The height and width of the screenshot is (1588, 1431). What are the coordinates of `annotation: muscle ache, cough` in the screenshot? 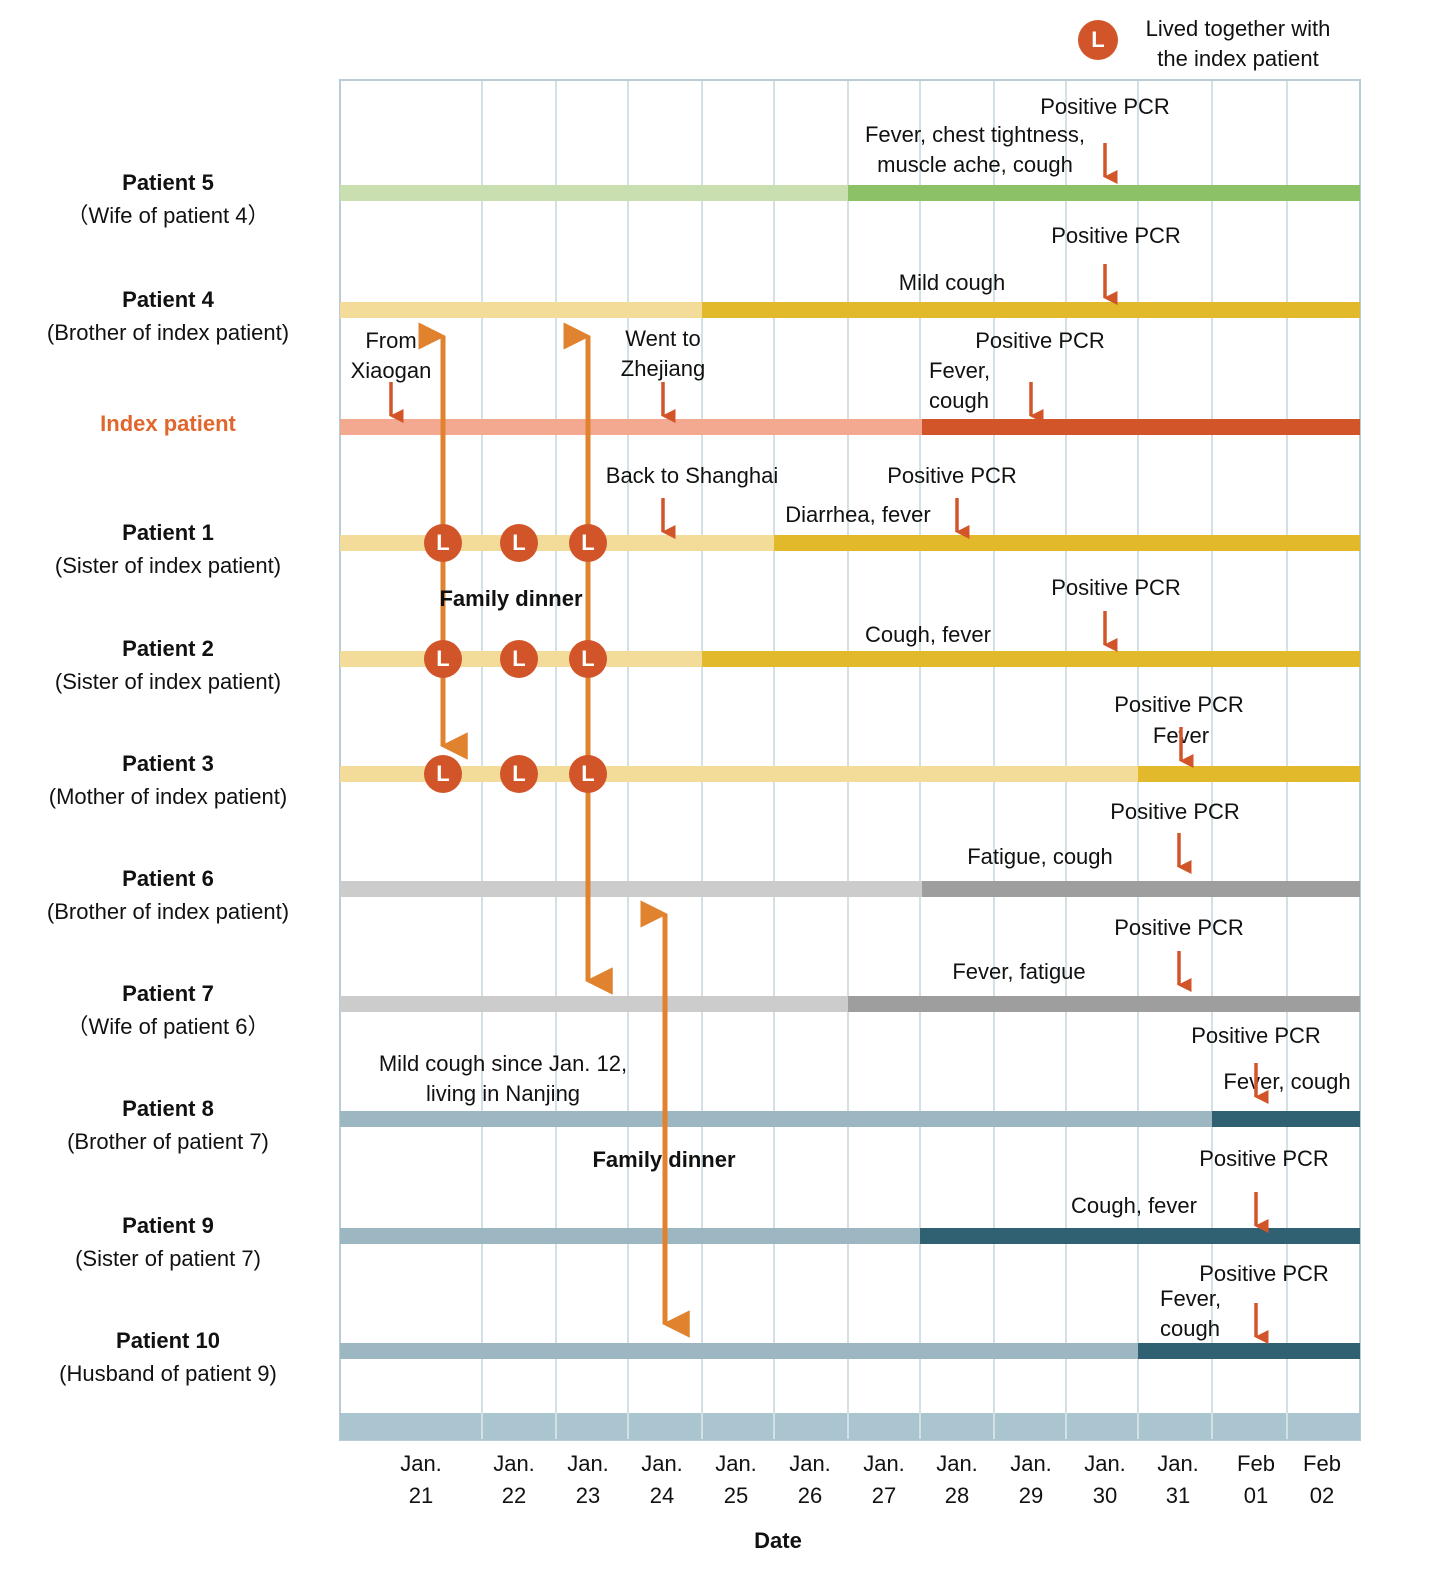 It's located at (975, 164).